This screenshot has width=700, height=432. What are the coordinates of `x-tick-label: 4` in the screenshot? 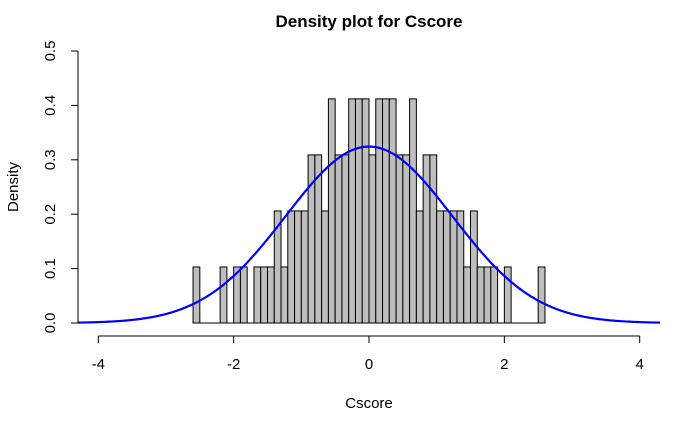 It's located at (640, 364).